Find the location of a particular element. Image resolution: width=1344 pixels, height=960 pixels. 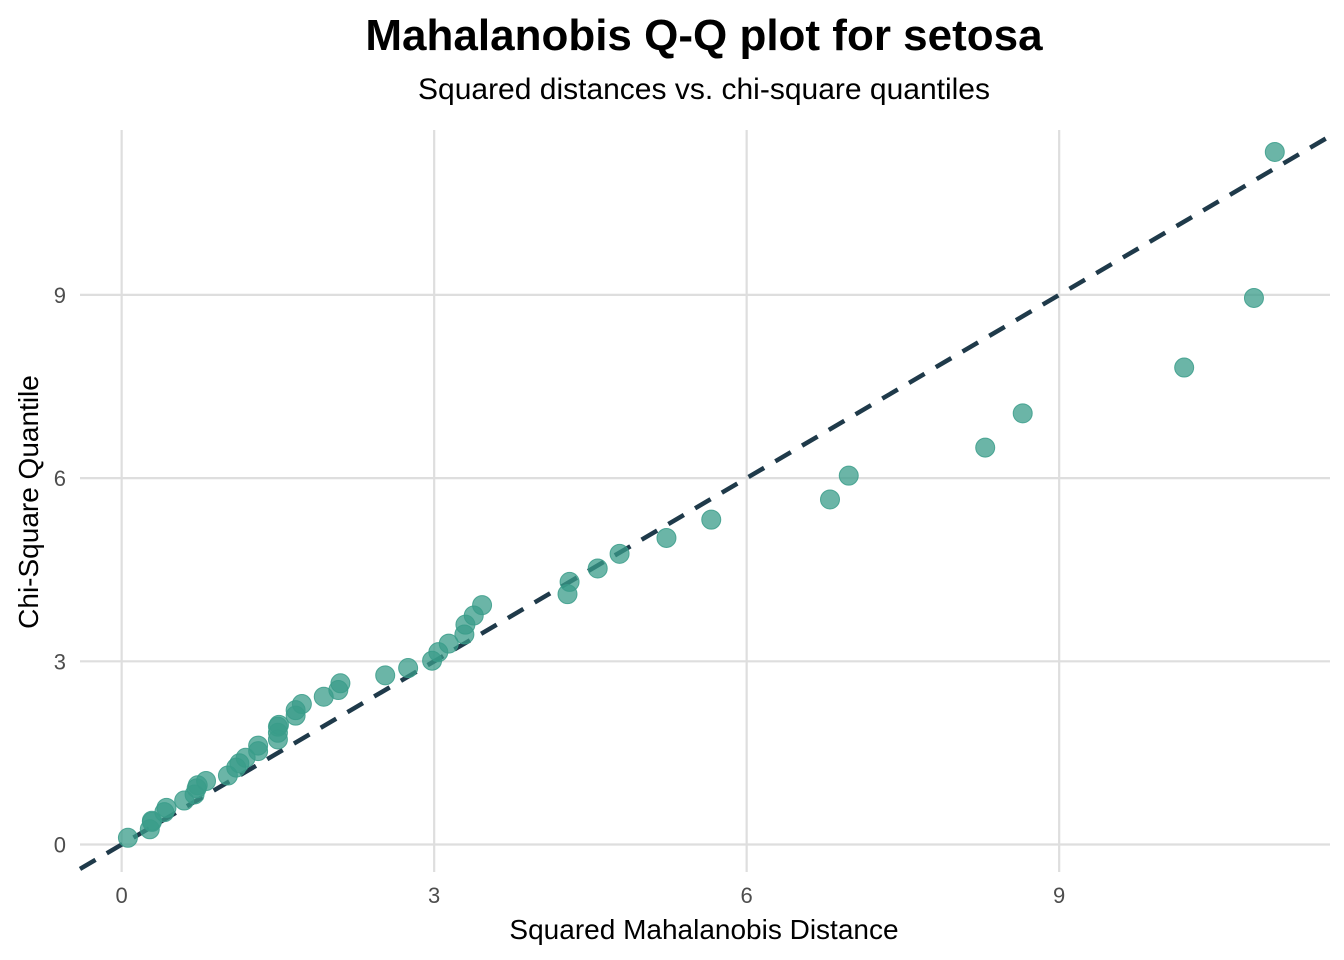

y-tick-label: 9 is located at coordinates (60, 295).